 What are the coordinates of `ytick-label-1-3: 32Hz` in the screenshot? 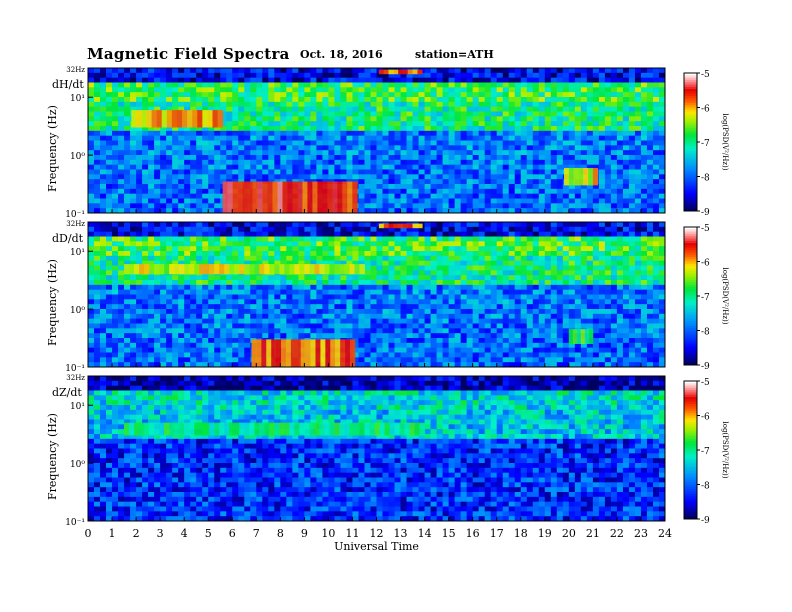 It's located at (75, 224).